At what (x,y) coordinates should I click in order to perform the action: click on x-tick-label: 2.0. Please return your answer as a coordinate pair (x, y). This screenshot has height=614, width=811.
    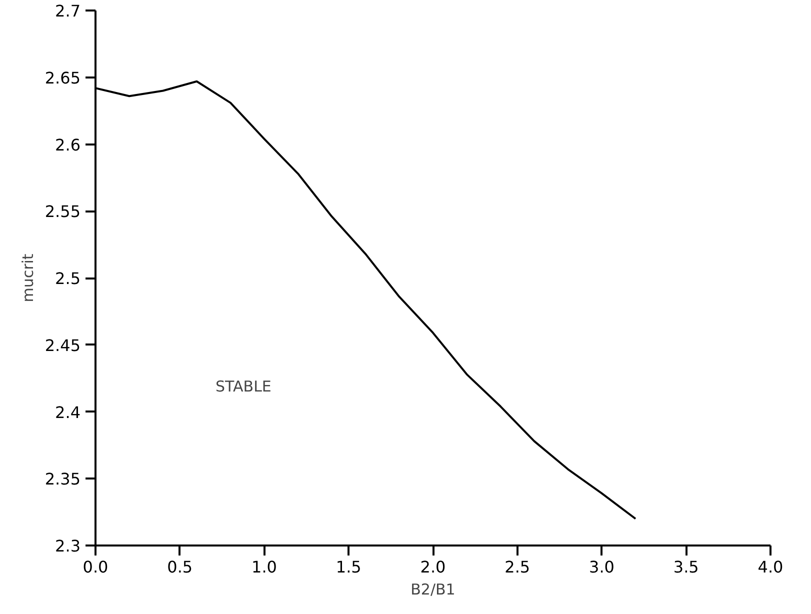
    Looking at the image, I should click on (433, 567).